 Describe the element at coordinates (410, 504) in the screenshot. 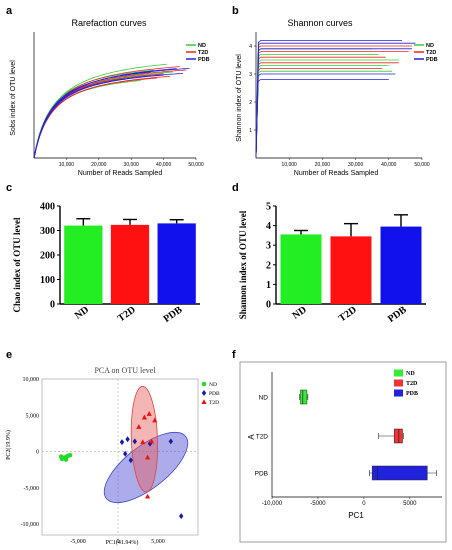

I see `panel-f-x-tick-label: 5000` at that location.